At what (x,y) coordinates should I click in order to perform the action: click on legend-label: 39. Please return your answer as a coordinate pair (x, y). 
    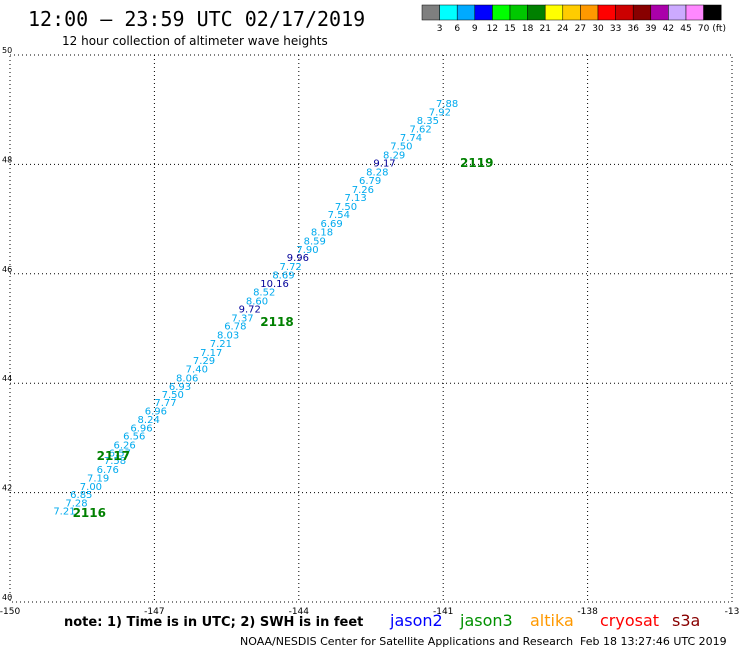
    Looking at the image, I should click on (651, 29).